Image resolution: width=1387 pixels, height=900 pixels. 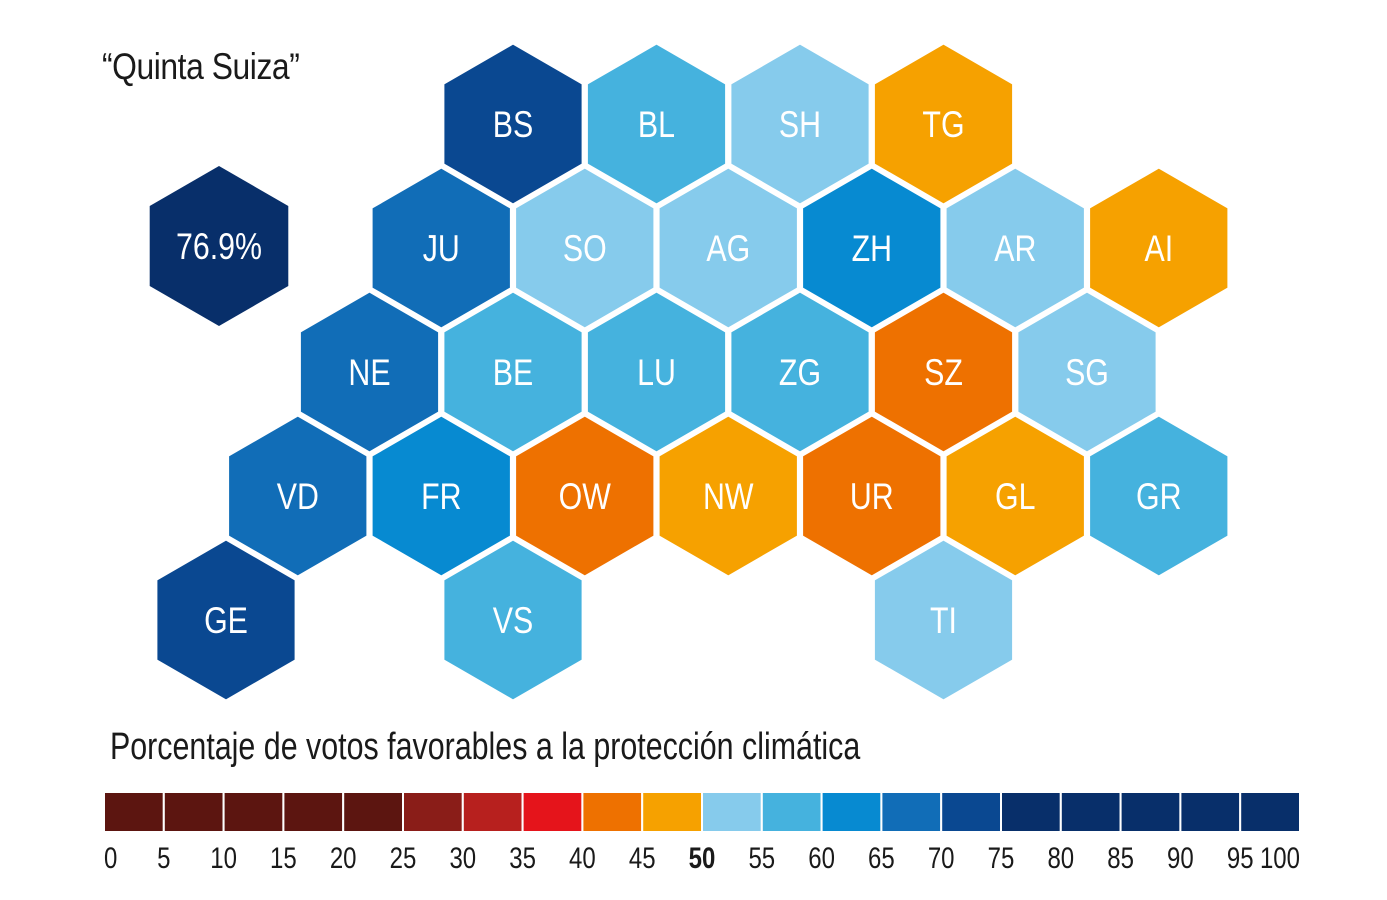 I want to click on national-result-hex, so click(x=219, y=246).